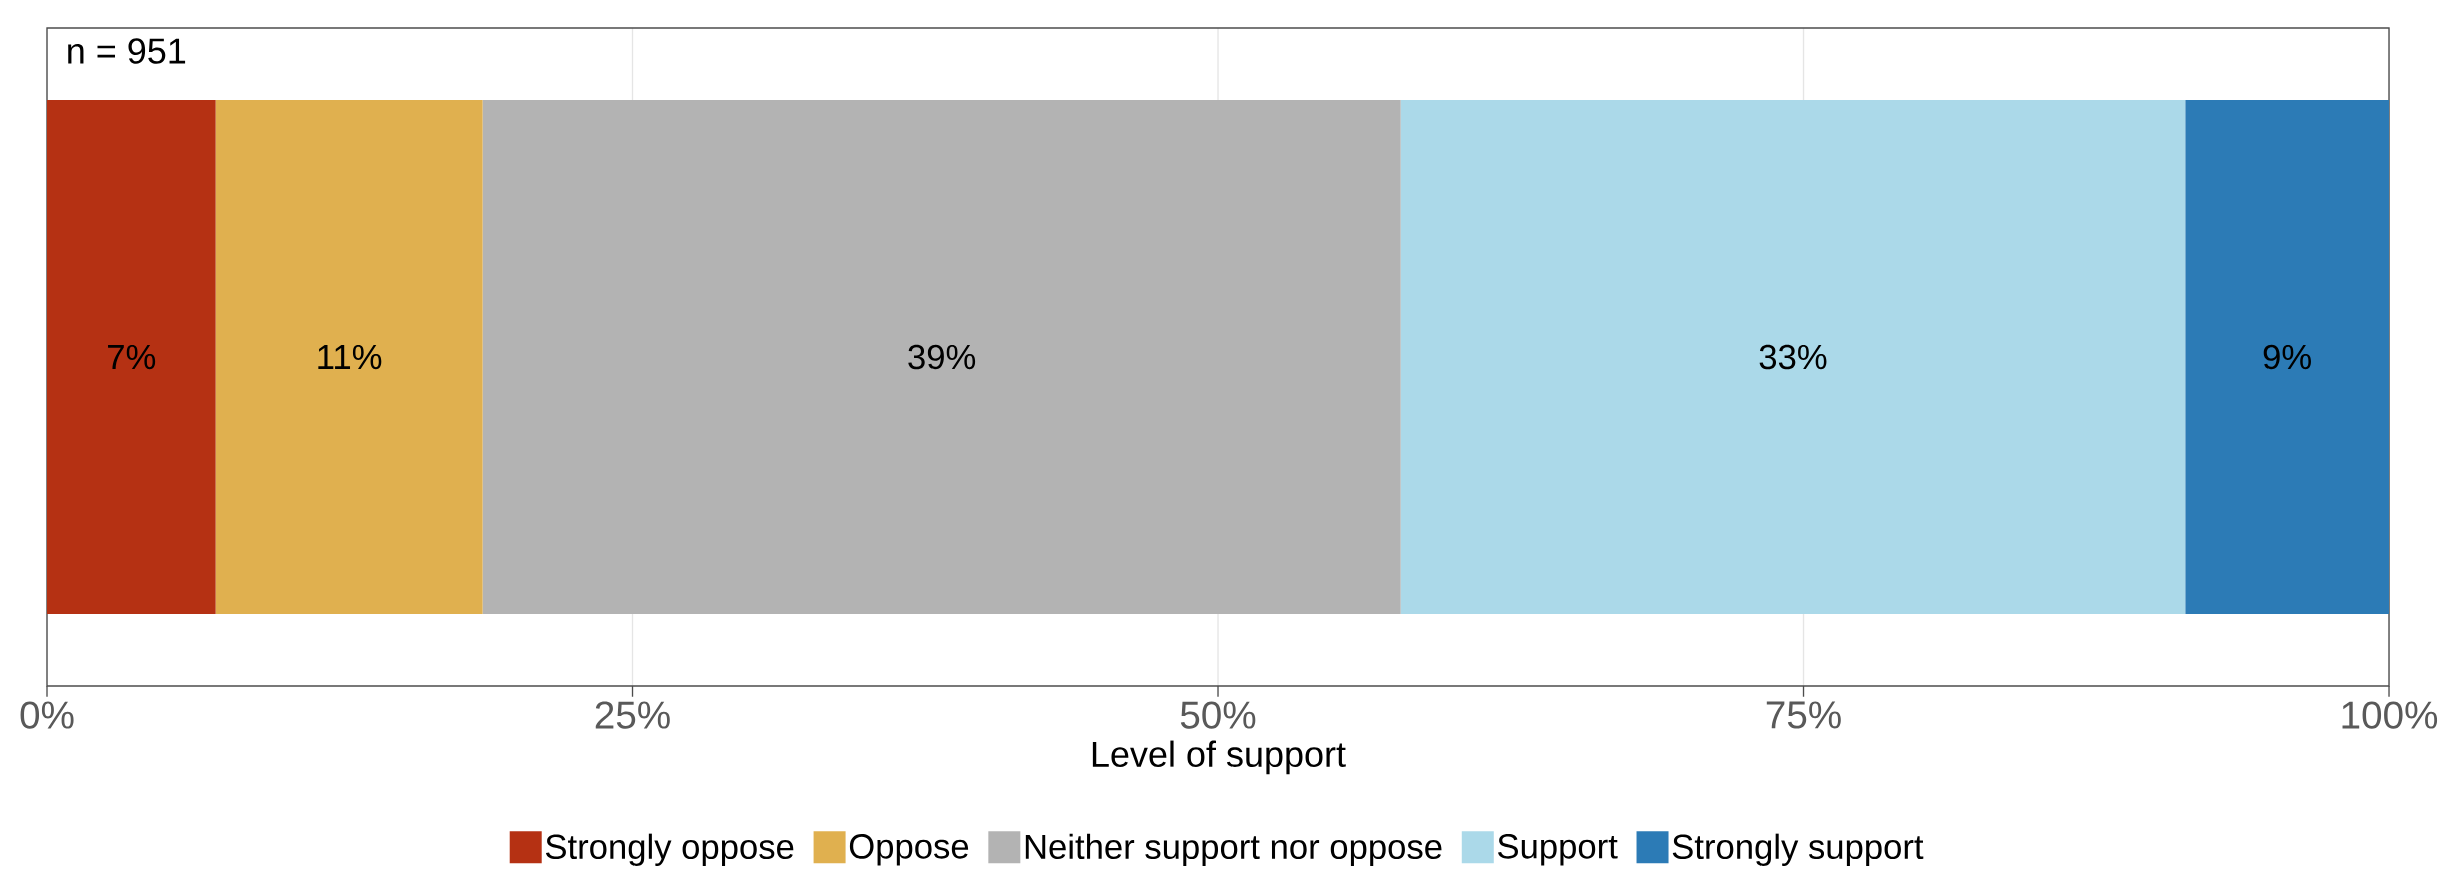 The height and width of the screenshot is (869, 2460). I want to click on data-label: 11%, so click(350, 357).